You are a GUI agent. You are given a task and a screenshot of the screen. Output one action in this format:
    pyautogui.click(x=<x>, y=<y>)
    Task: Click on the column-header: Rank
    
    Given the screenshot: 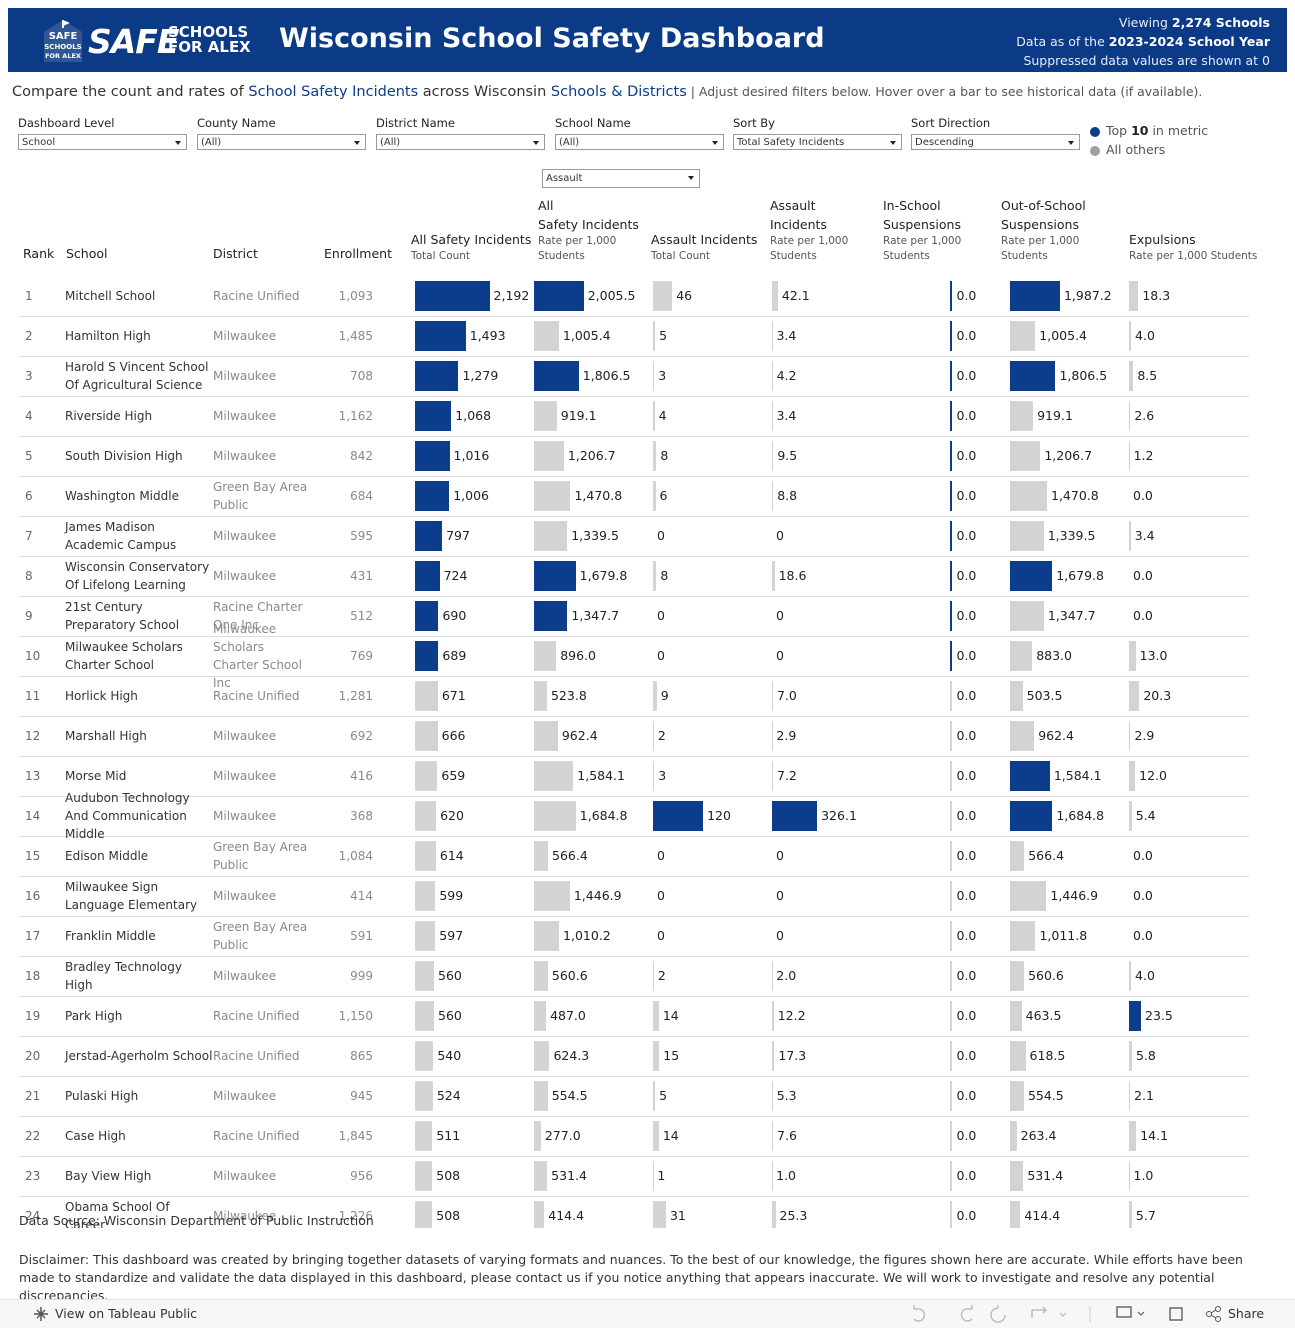 What is the action you would take?
    pyautogui.click(x=38, y=253)
    